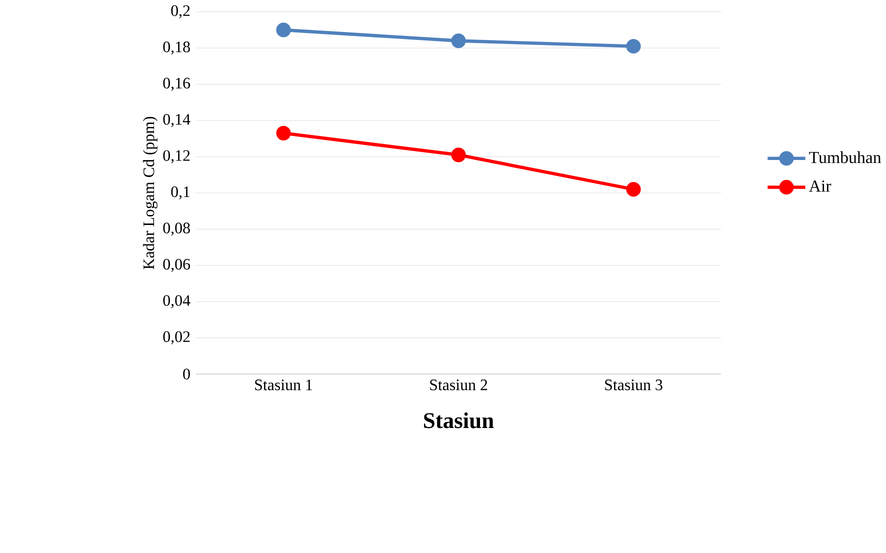 The height and width of the screenshot is (553, 886). Describe the element at coordinates (176, 157) in the screenshot. I see `y-tick-label: 0,12` at that location.